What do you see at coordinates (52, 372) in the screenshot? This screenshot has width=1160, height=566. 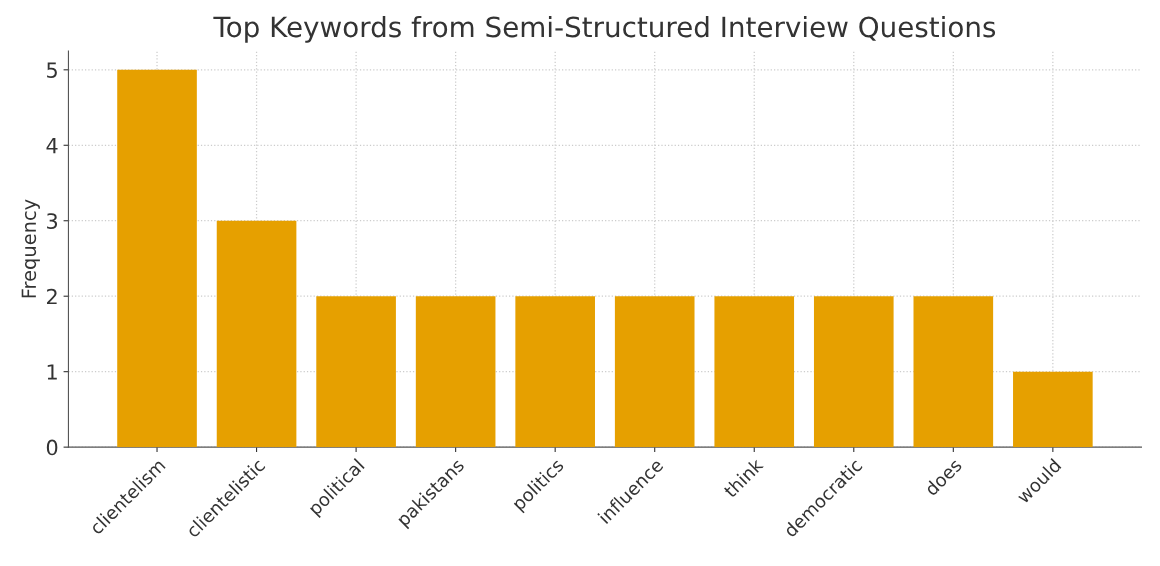 I see `y-tick-label: 1` at bounding box center [52, 372].